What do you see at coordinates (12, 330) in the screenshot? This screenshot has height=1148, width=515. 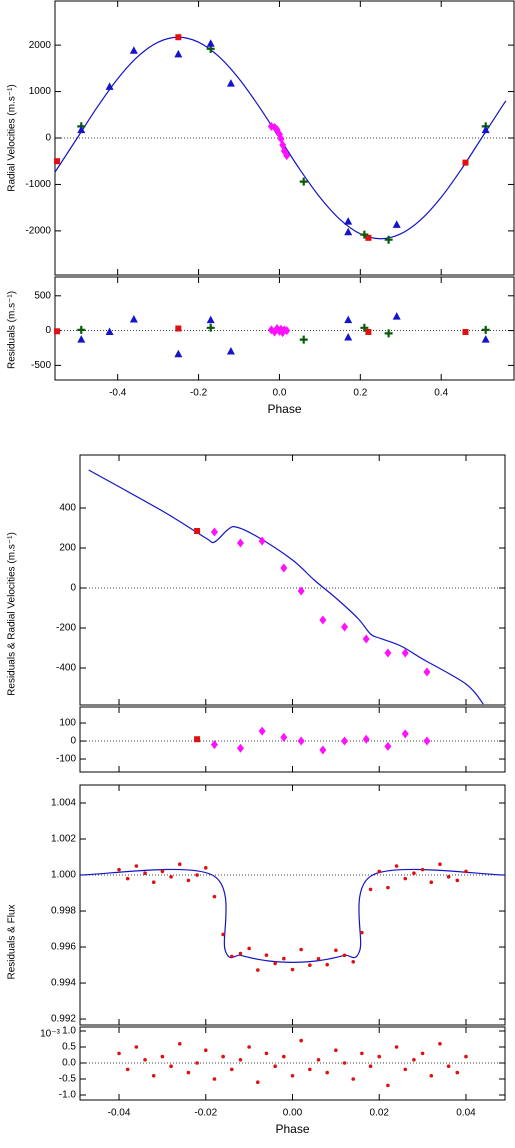 I see `y-axis-label: Residuals (m.s⁻¹)` at bounding box center [12, 330].